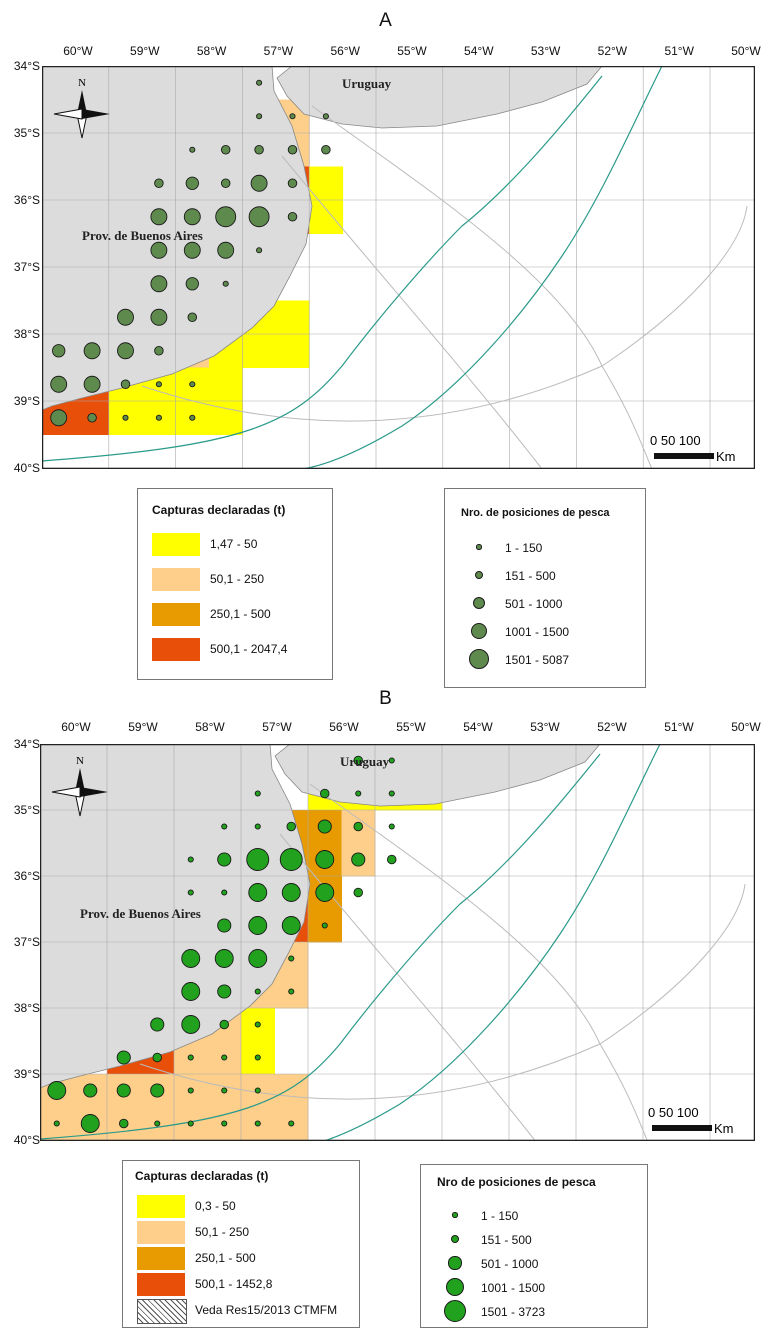  I want to click on longitude-tick-label: 53°W, so click(545, 51).